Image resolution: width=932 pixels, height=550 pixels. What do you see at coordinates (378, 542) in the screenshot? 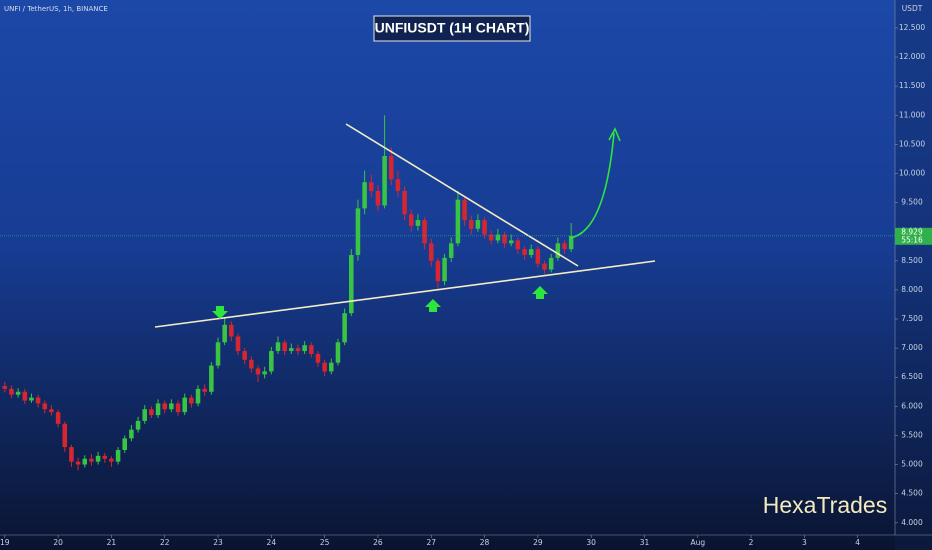
I see `x-tick-label: 26` at bounding box center [378, 542].